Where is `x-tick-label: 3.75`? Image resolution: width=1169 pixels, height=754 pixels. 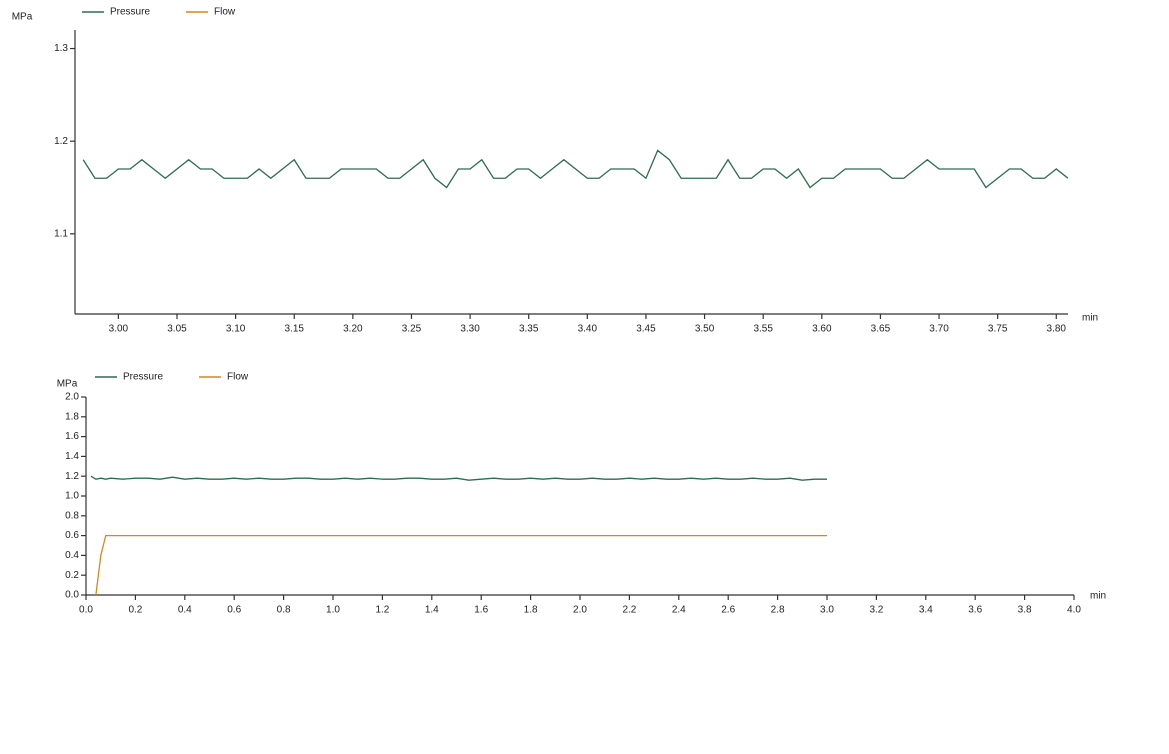 x-tick-label: 3.75 is located at coordinates (998, 329).